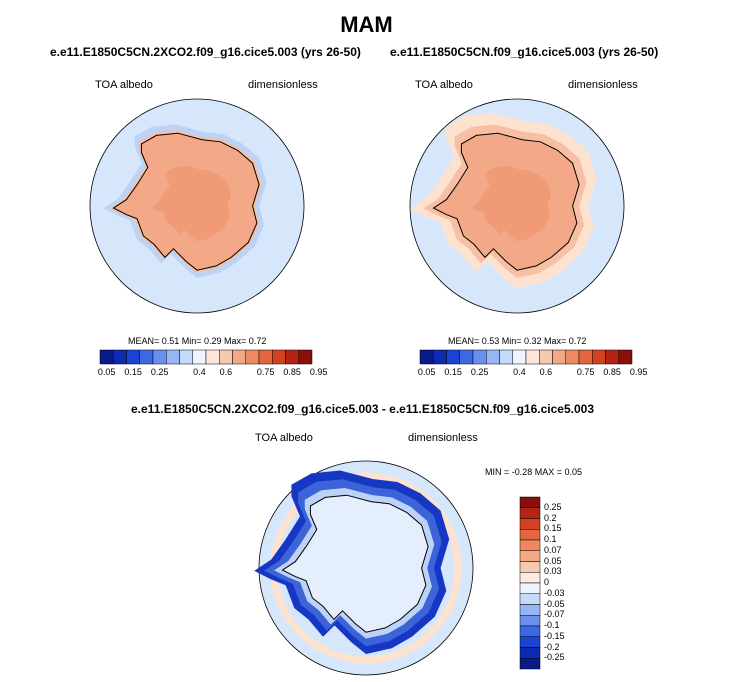  Describe the element at coordinates (554, 657) in the screenshot. I see `colorbar-tick-label: -0.25` at that location.